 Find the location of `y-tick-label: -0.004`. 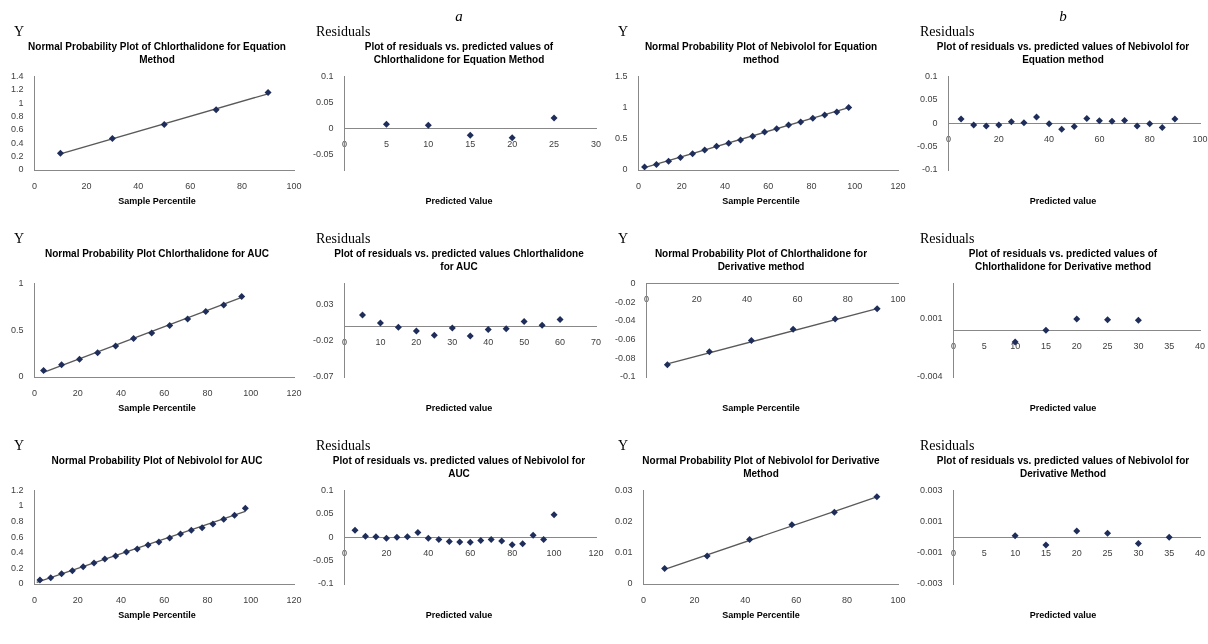

y-tick-label: -0.004 is located at coordinates (929, 376).